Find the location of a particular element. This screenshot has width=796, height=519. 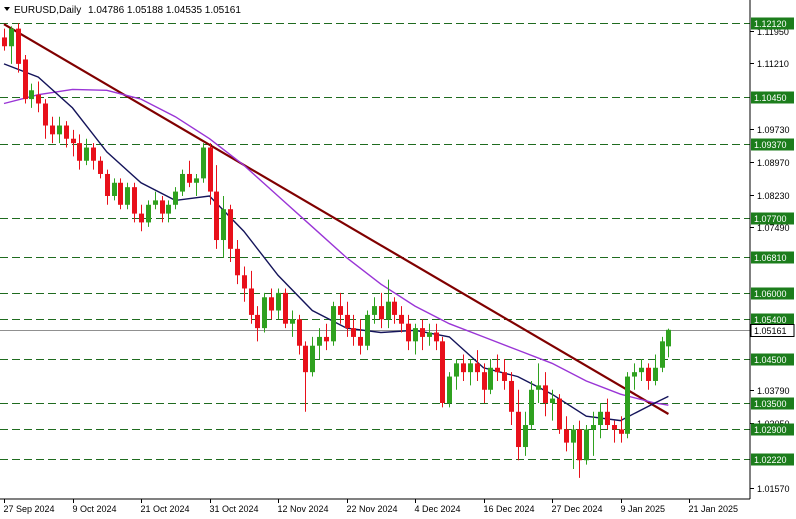

time-tick-label: 16 Dec 2024 is located at coordinates (509, 509).